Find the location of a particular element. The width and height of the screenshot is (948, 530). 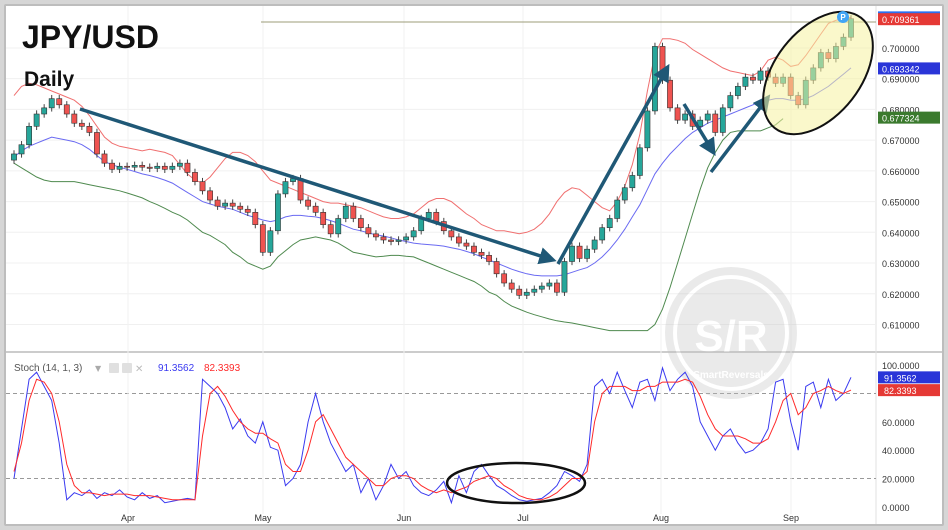

price-badge is located at coordinates (909, 19).